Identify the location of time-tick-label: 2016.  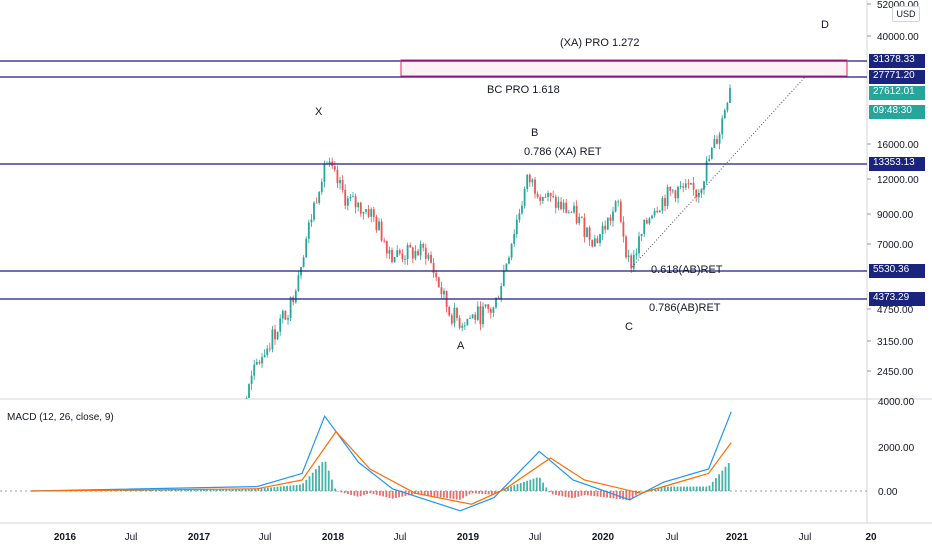
(65, 537).